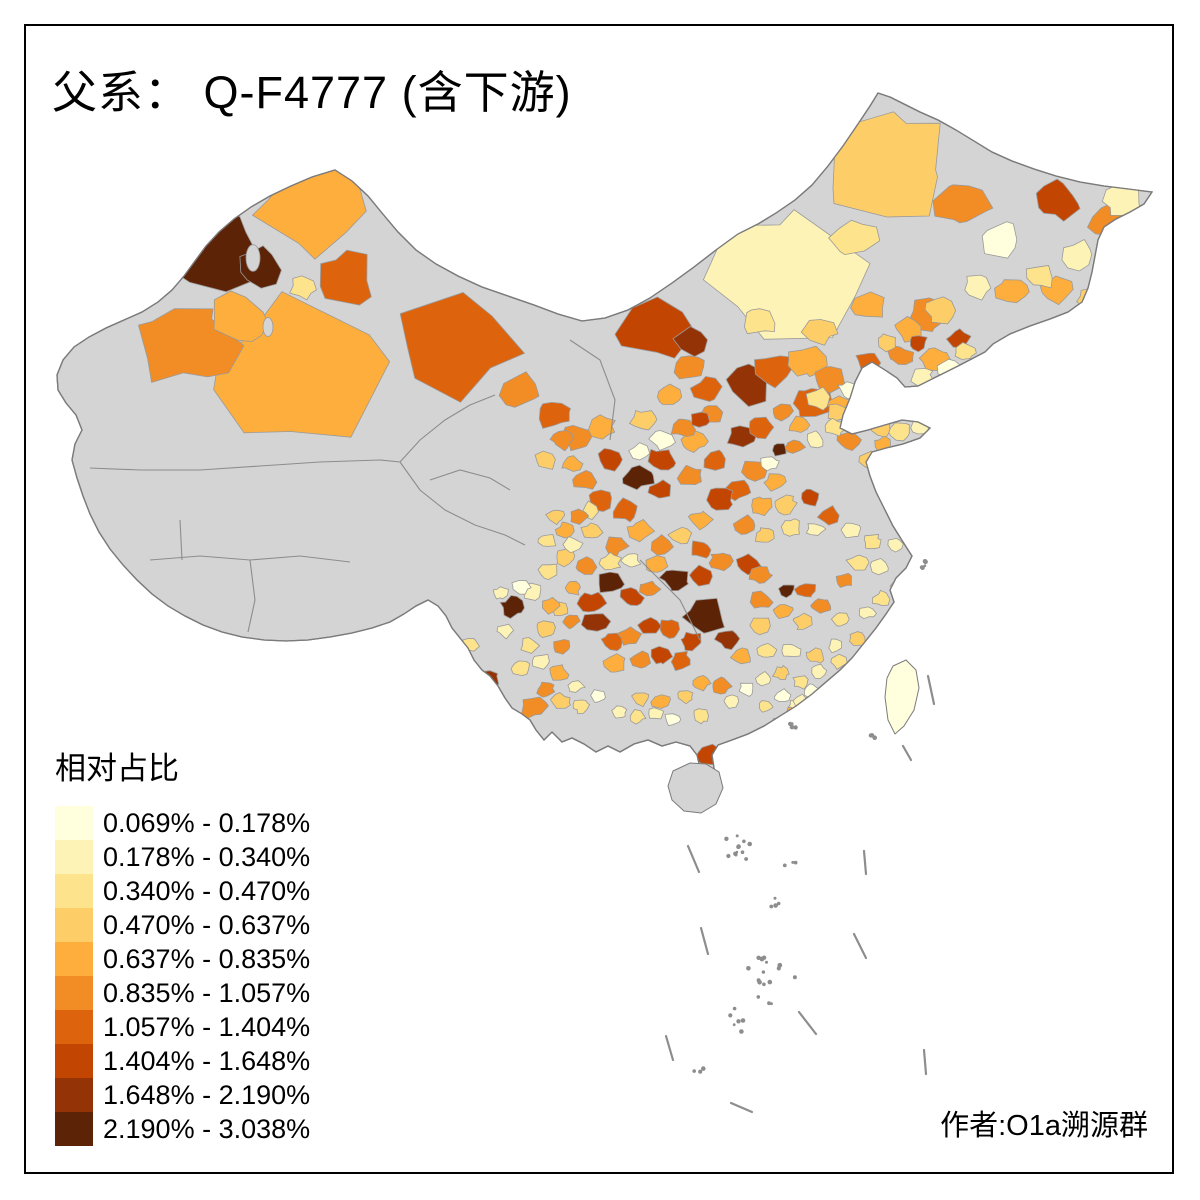 The width and height of the screenshot is (1200, 1200). What do you see at coordinates (207, 890) in the screenshot?
I see `legend-label: 0.340% - 0.470%` at bounding box center [207, 890].